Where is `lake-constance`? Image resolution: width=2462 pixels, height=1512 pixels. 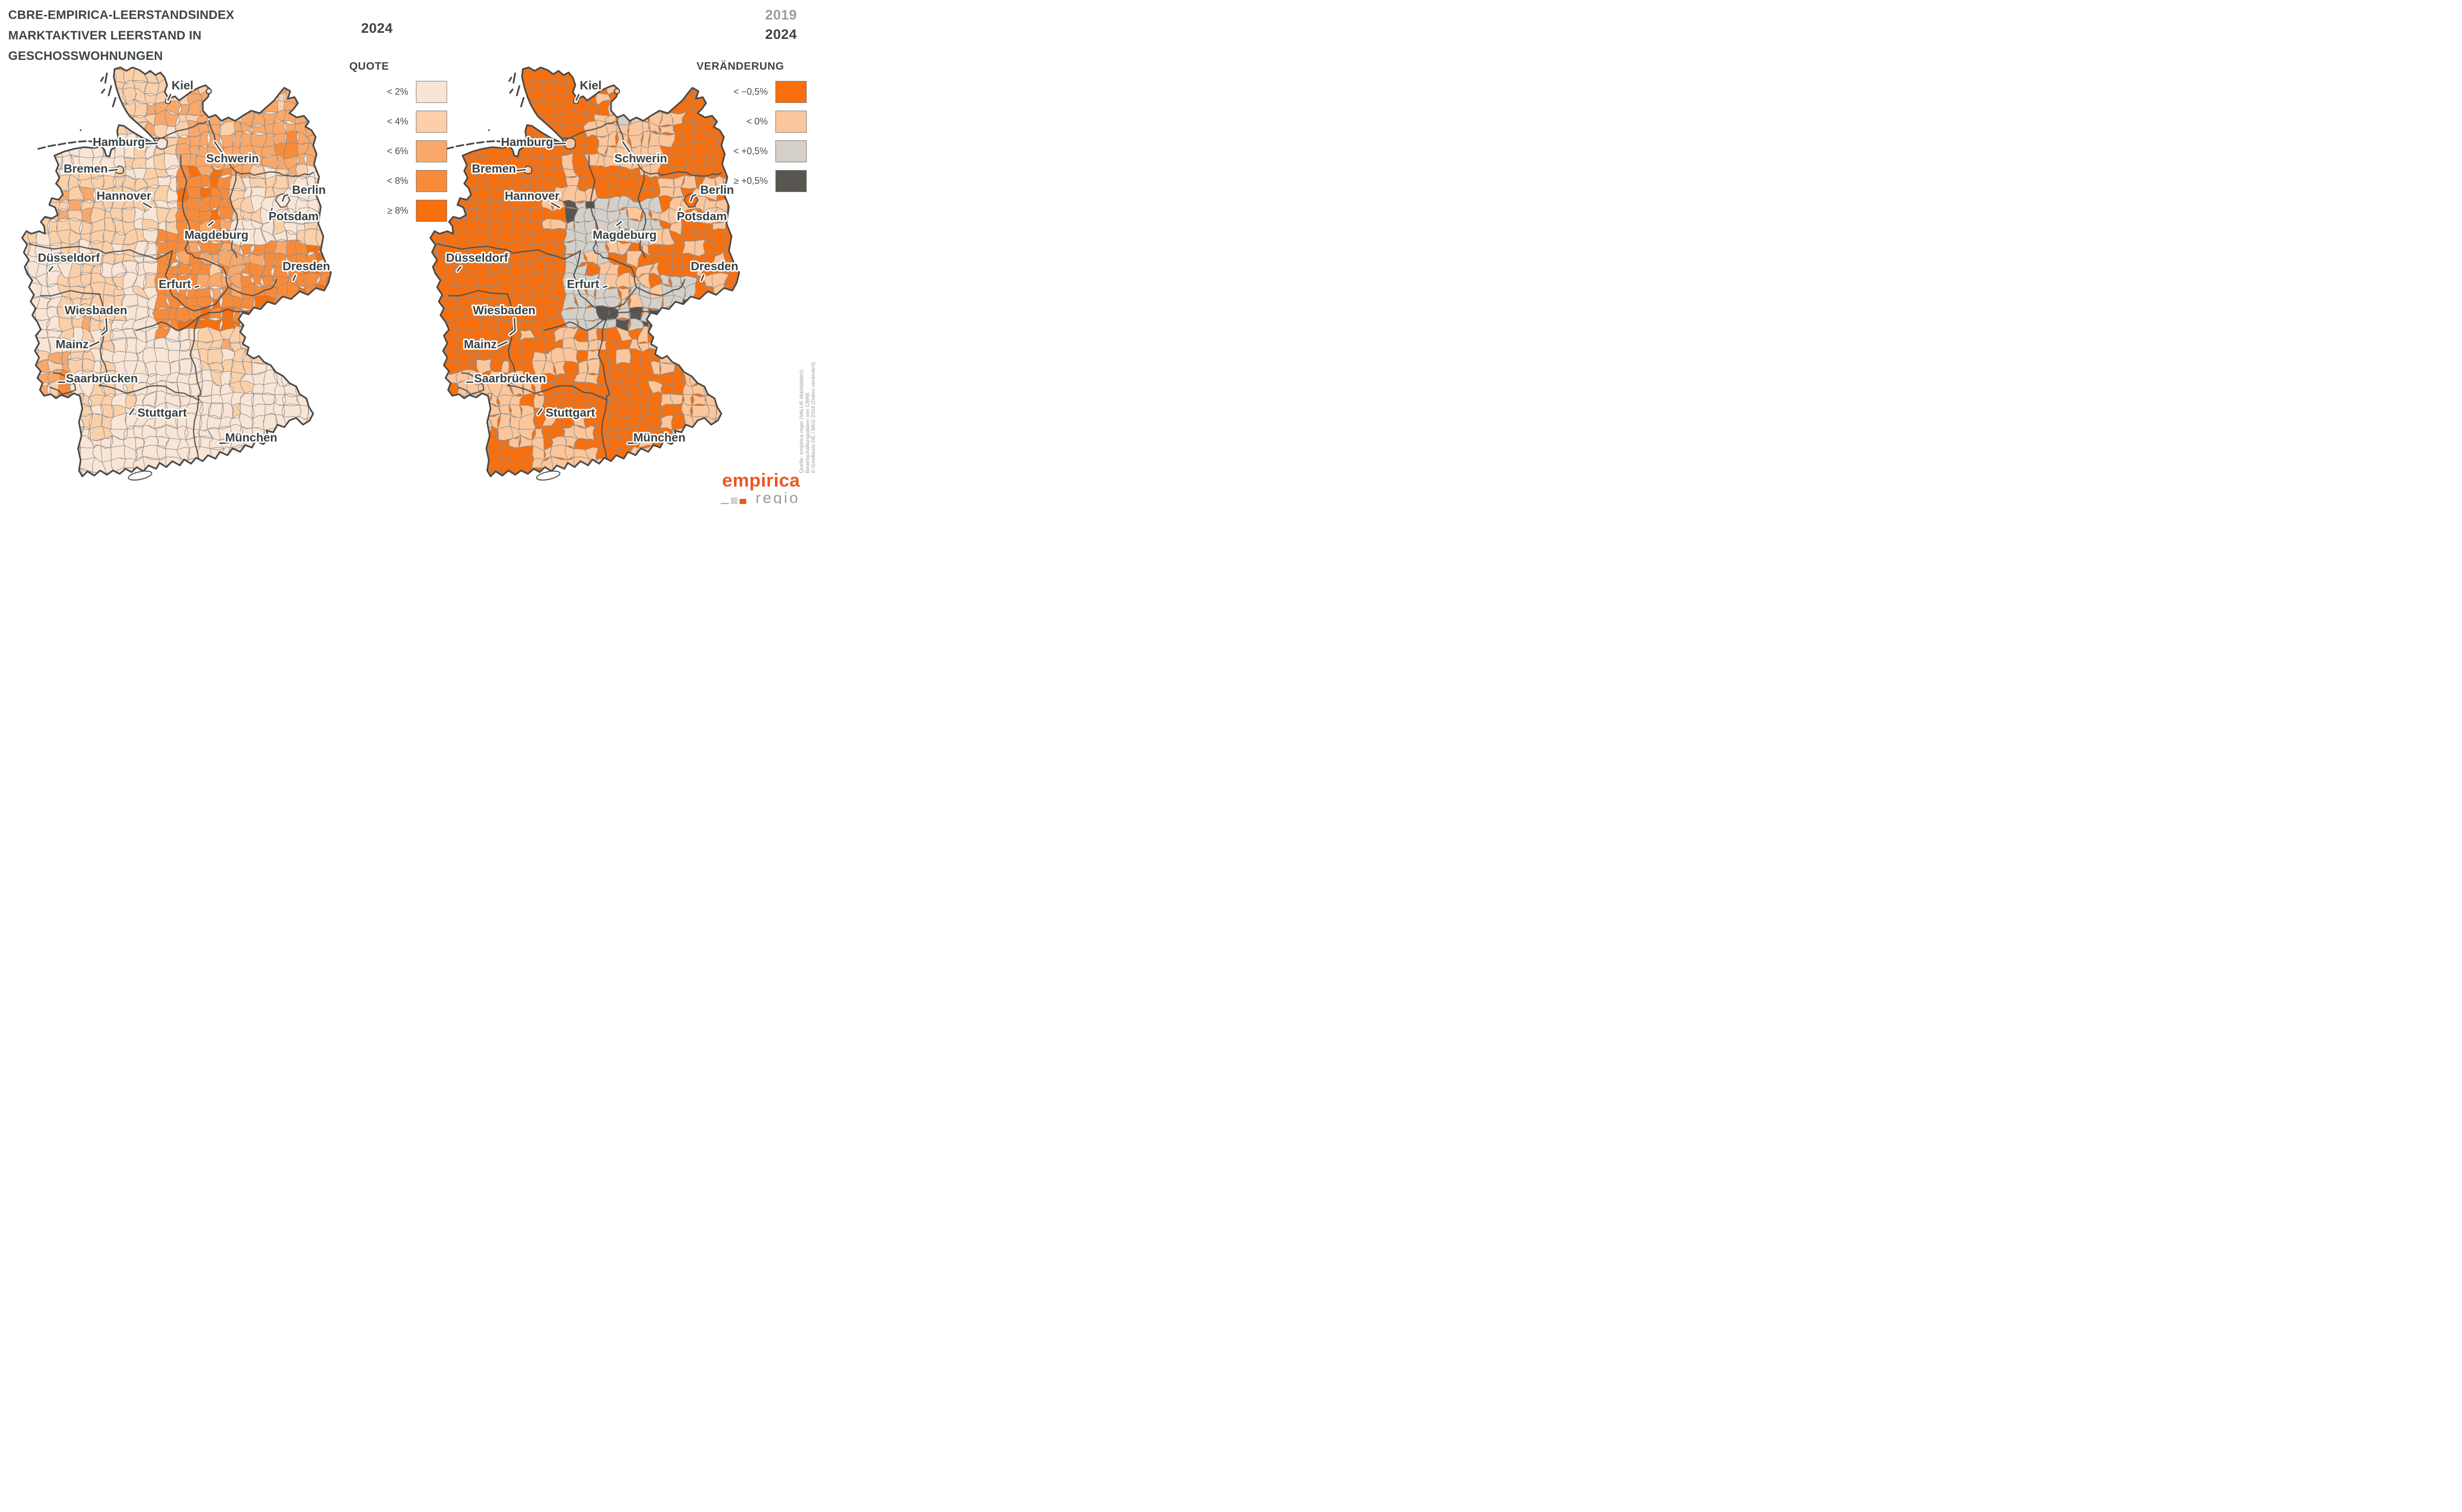 lake-constance is located at coordinates (549, 475).